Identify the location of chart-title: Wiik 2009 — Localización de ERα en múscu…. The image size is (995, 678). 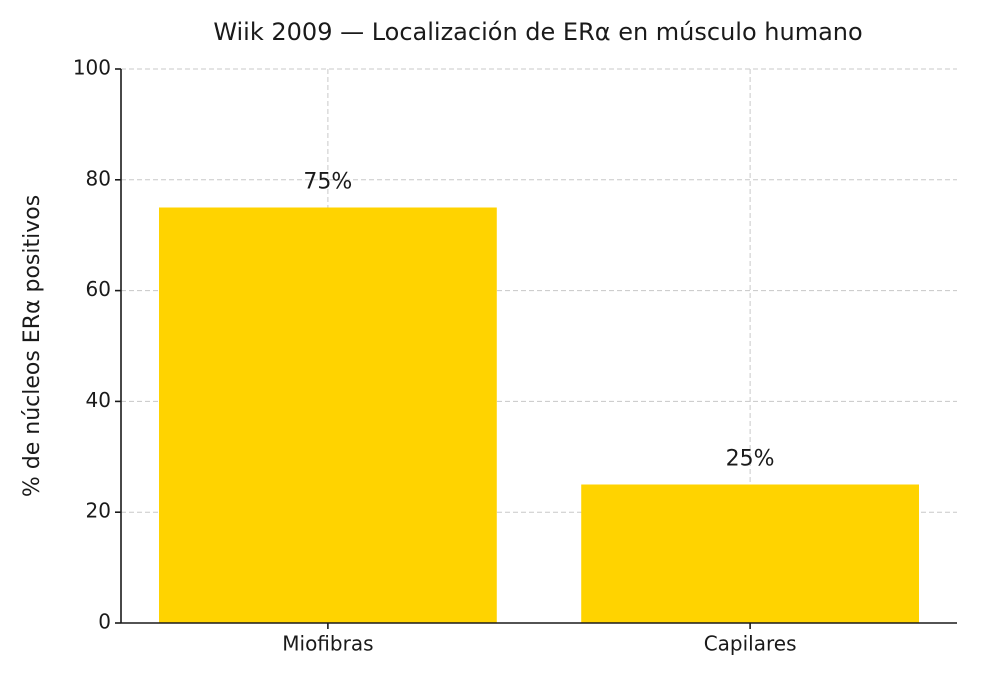
(537, 32).